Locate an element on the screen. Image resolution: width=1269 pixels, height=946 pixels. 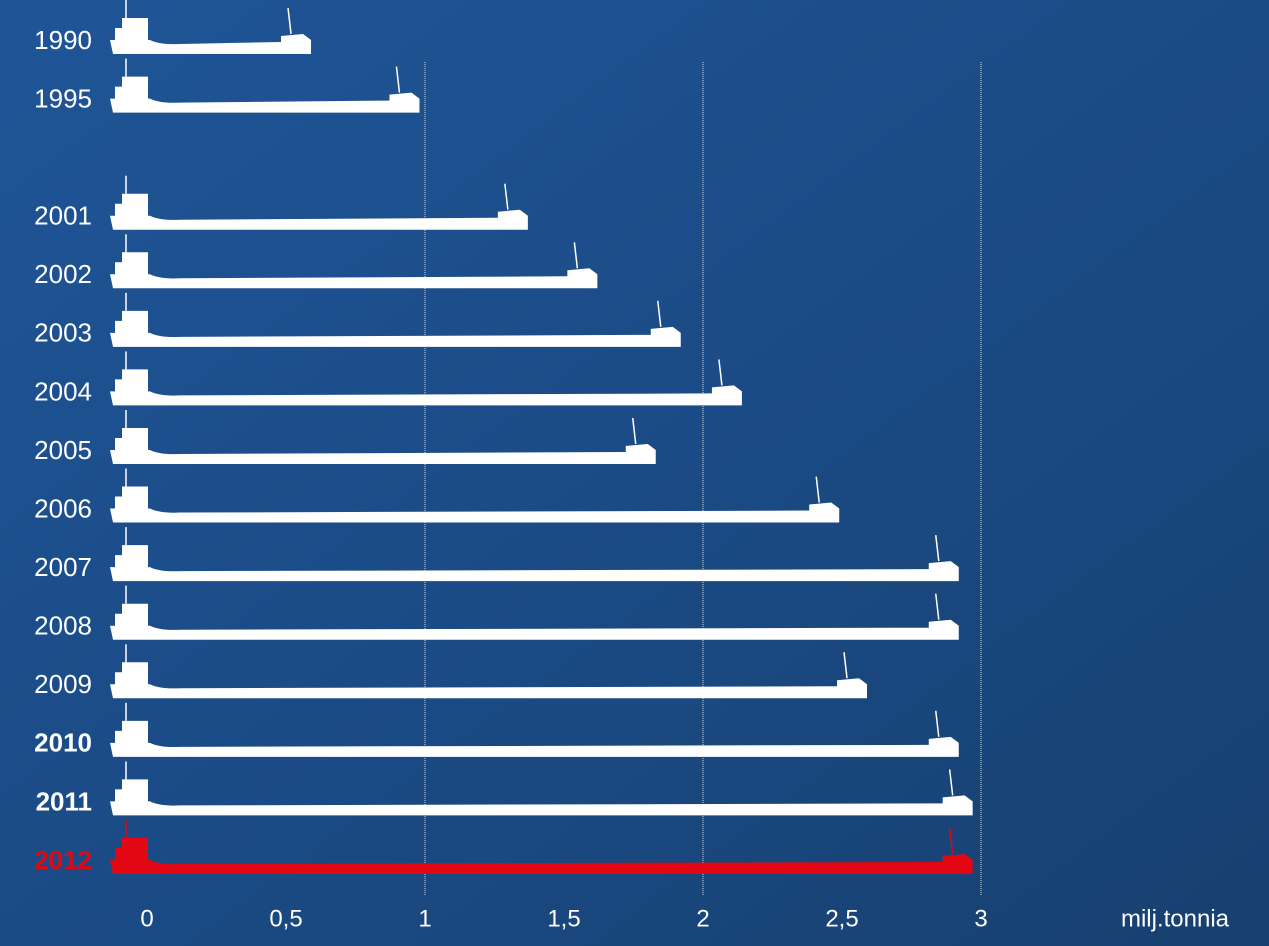
y-tick-label: 1990 is located at coordinates (63, 40).